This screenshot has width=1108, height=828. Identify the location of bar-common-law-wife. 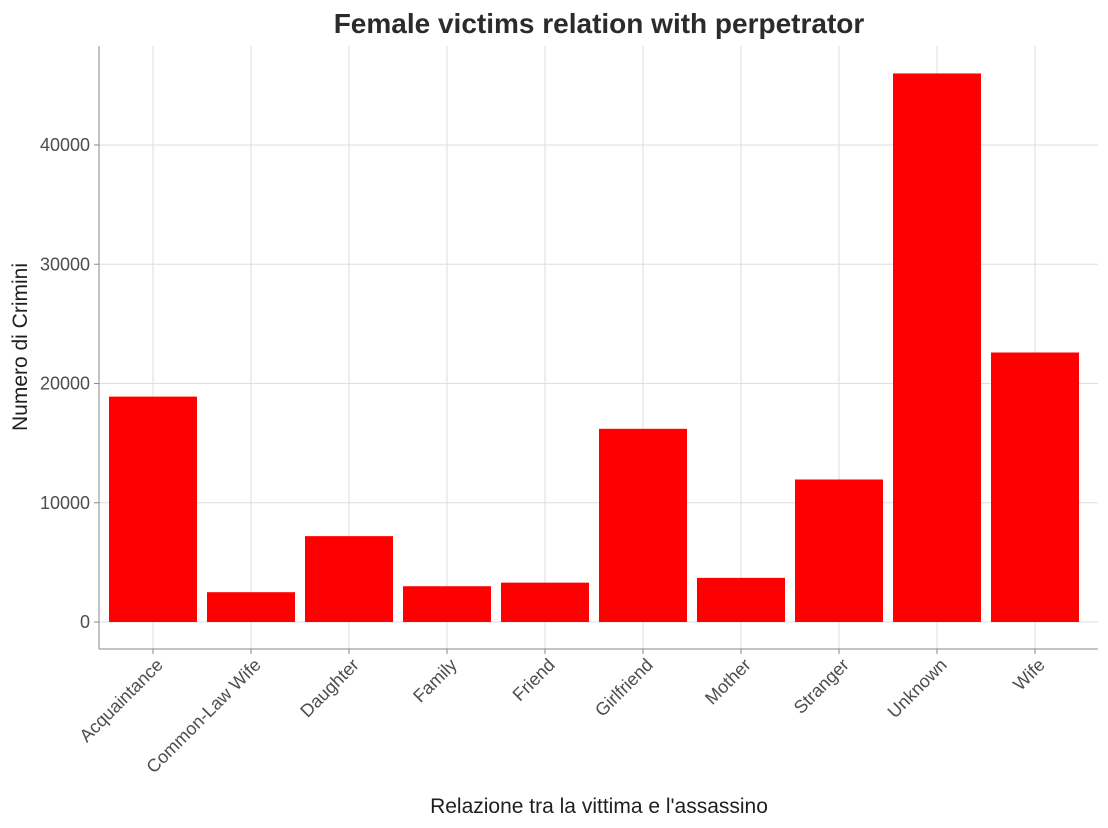
(251, 607).